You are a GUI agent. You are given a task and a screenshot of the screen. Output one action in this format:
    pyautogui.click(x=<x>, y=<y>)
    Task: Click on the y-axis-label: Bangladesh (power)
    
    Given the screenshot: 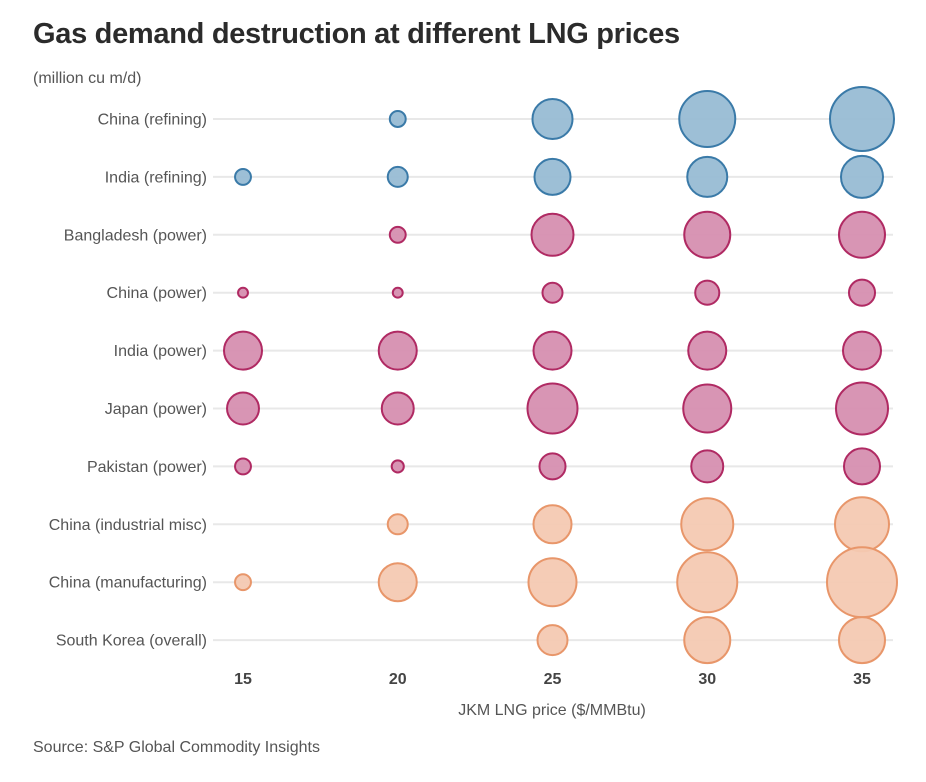 What is the action you would take?
    pyautogui.click(x=135, y=235)
    